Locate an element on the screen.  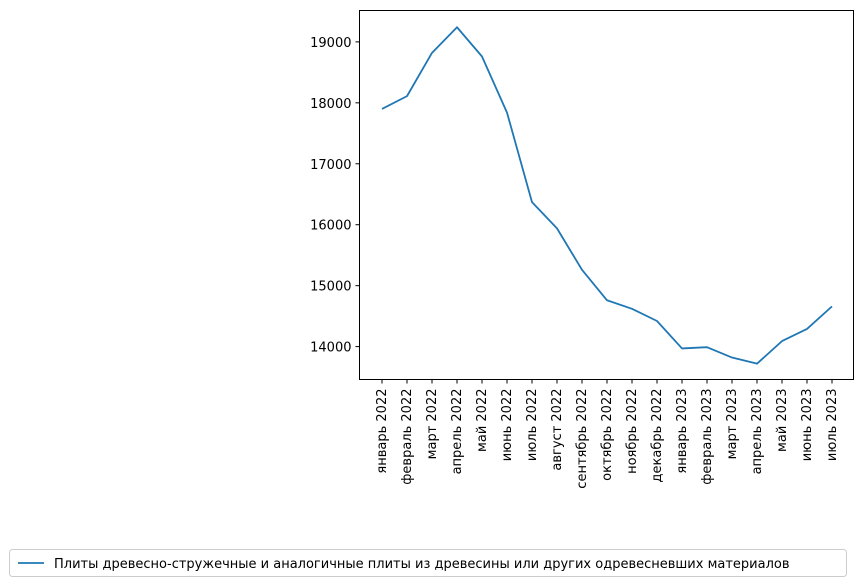
y-tick-label: 16000 is located at coordinates (330, 226).